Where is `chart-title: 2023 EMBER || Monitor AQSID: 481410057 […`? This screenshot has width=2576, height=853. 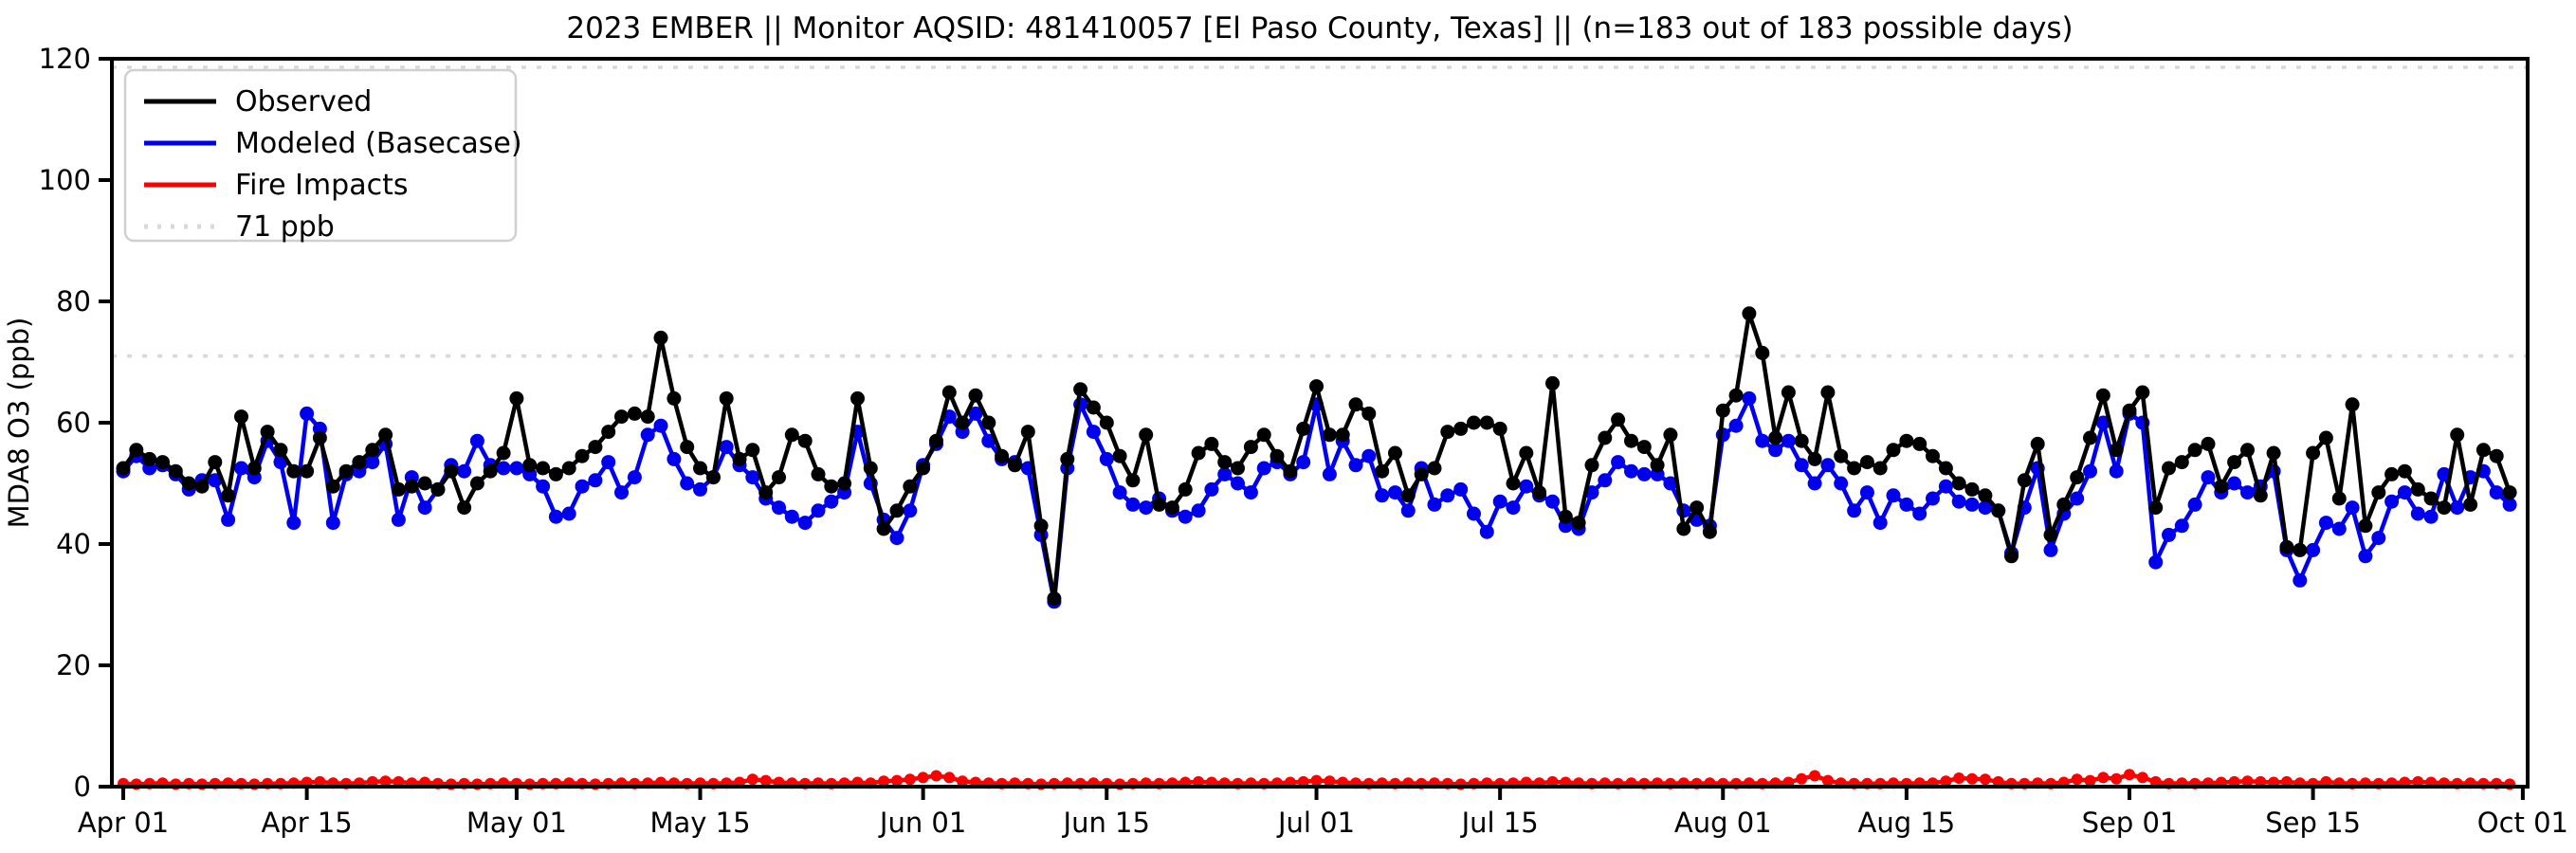
chart-title: 2023 EMBER || Monitor AQSID: 481410057 [… is located at coordinates (1319, 28).